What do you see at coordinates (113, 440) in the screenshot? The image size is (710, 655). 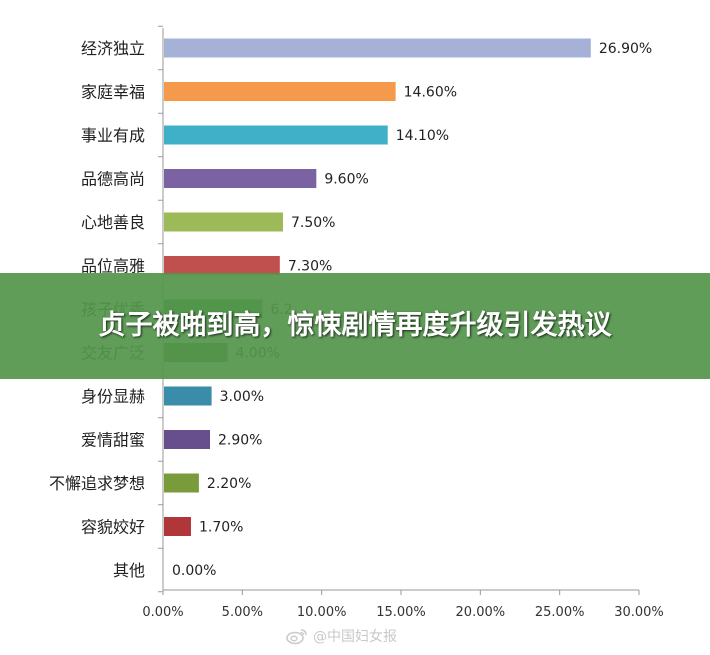 I see `category-label: 爱情甜蜜` at bounding box center [113, 440].